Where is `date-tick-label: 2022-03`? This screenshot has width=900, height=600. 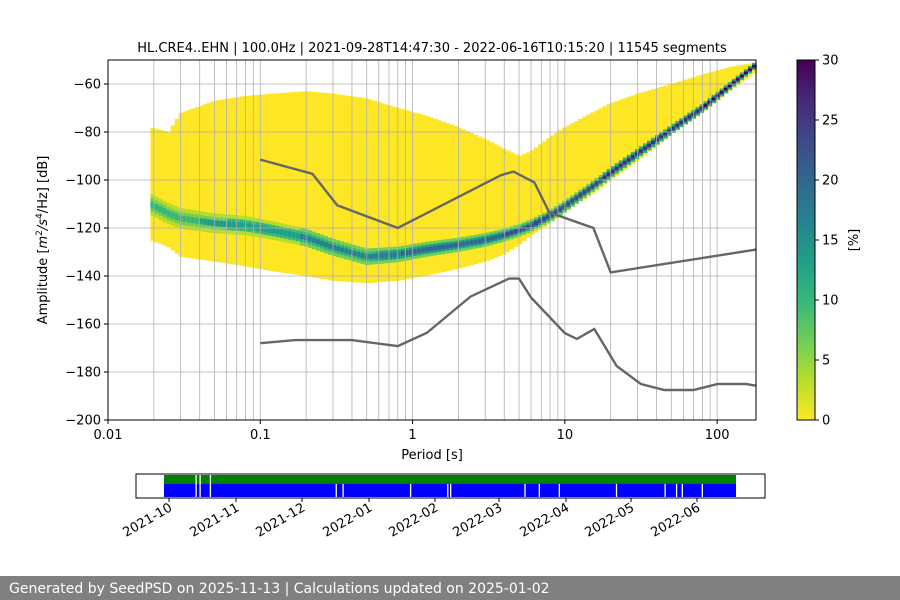 date-tick-label: 2022-03 is located at coordinates (477, 520).